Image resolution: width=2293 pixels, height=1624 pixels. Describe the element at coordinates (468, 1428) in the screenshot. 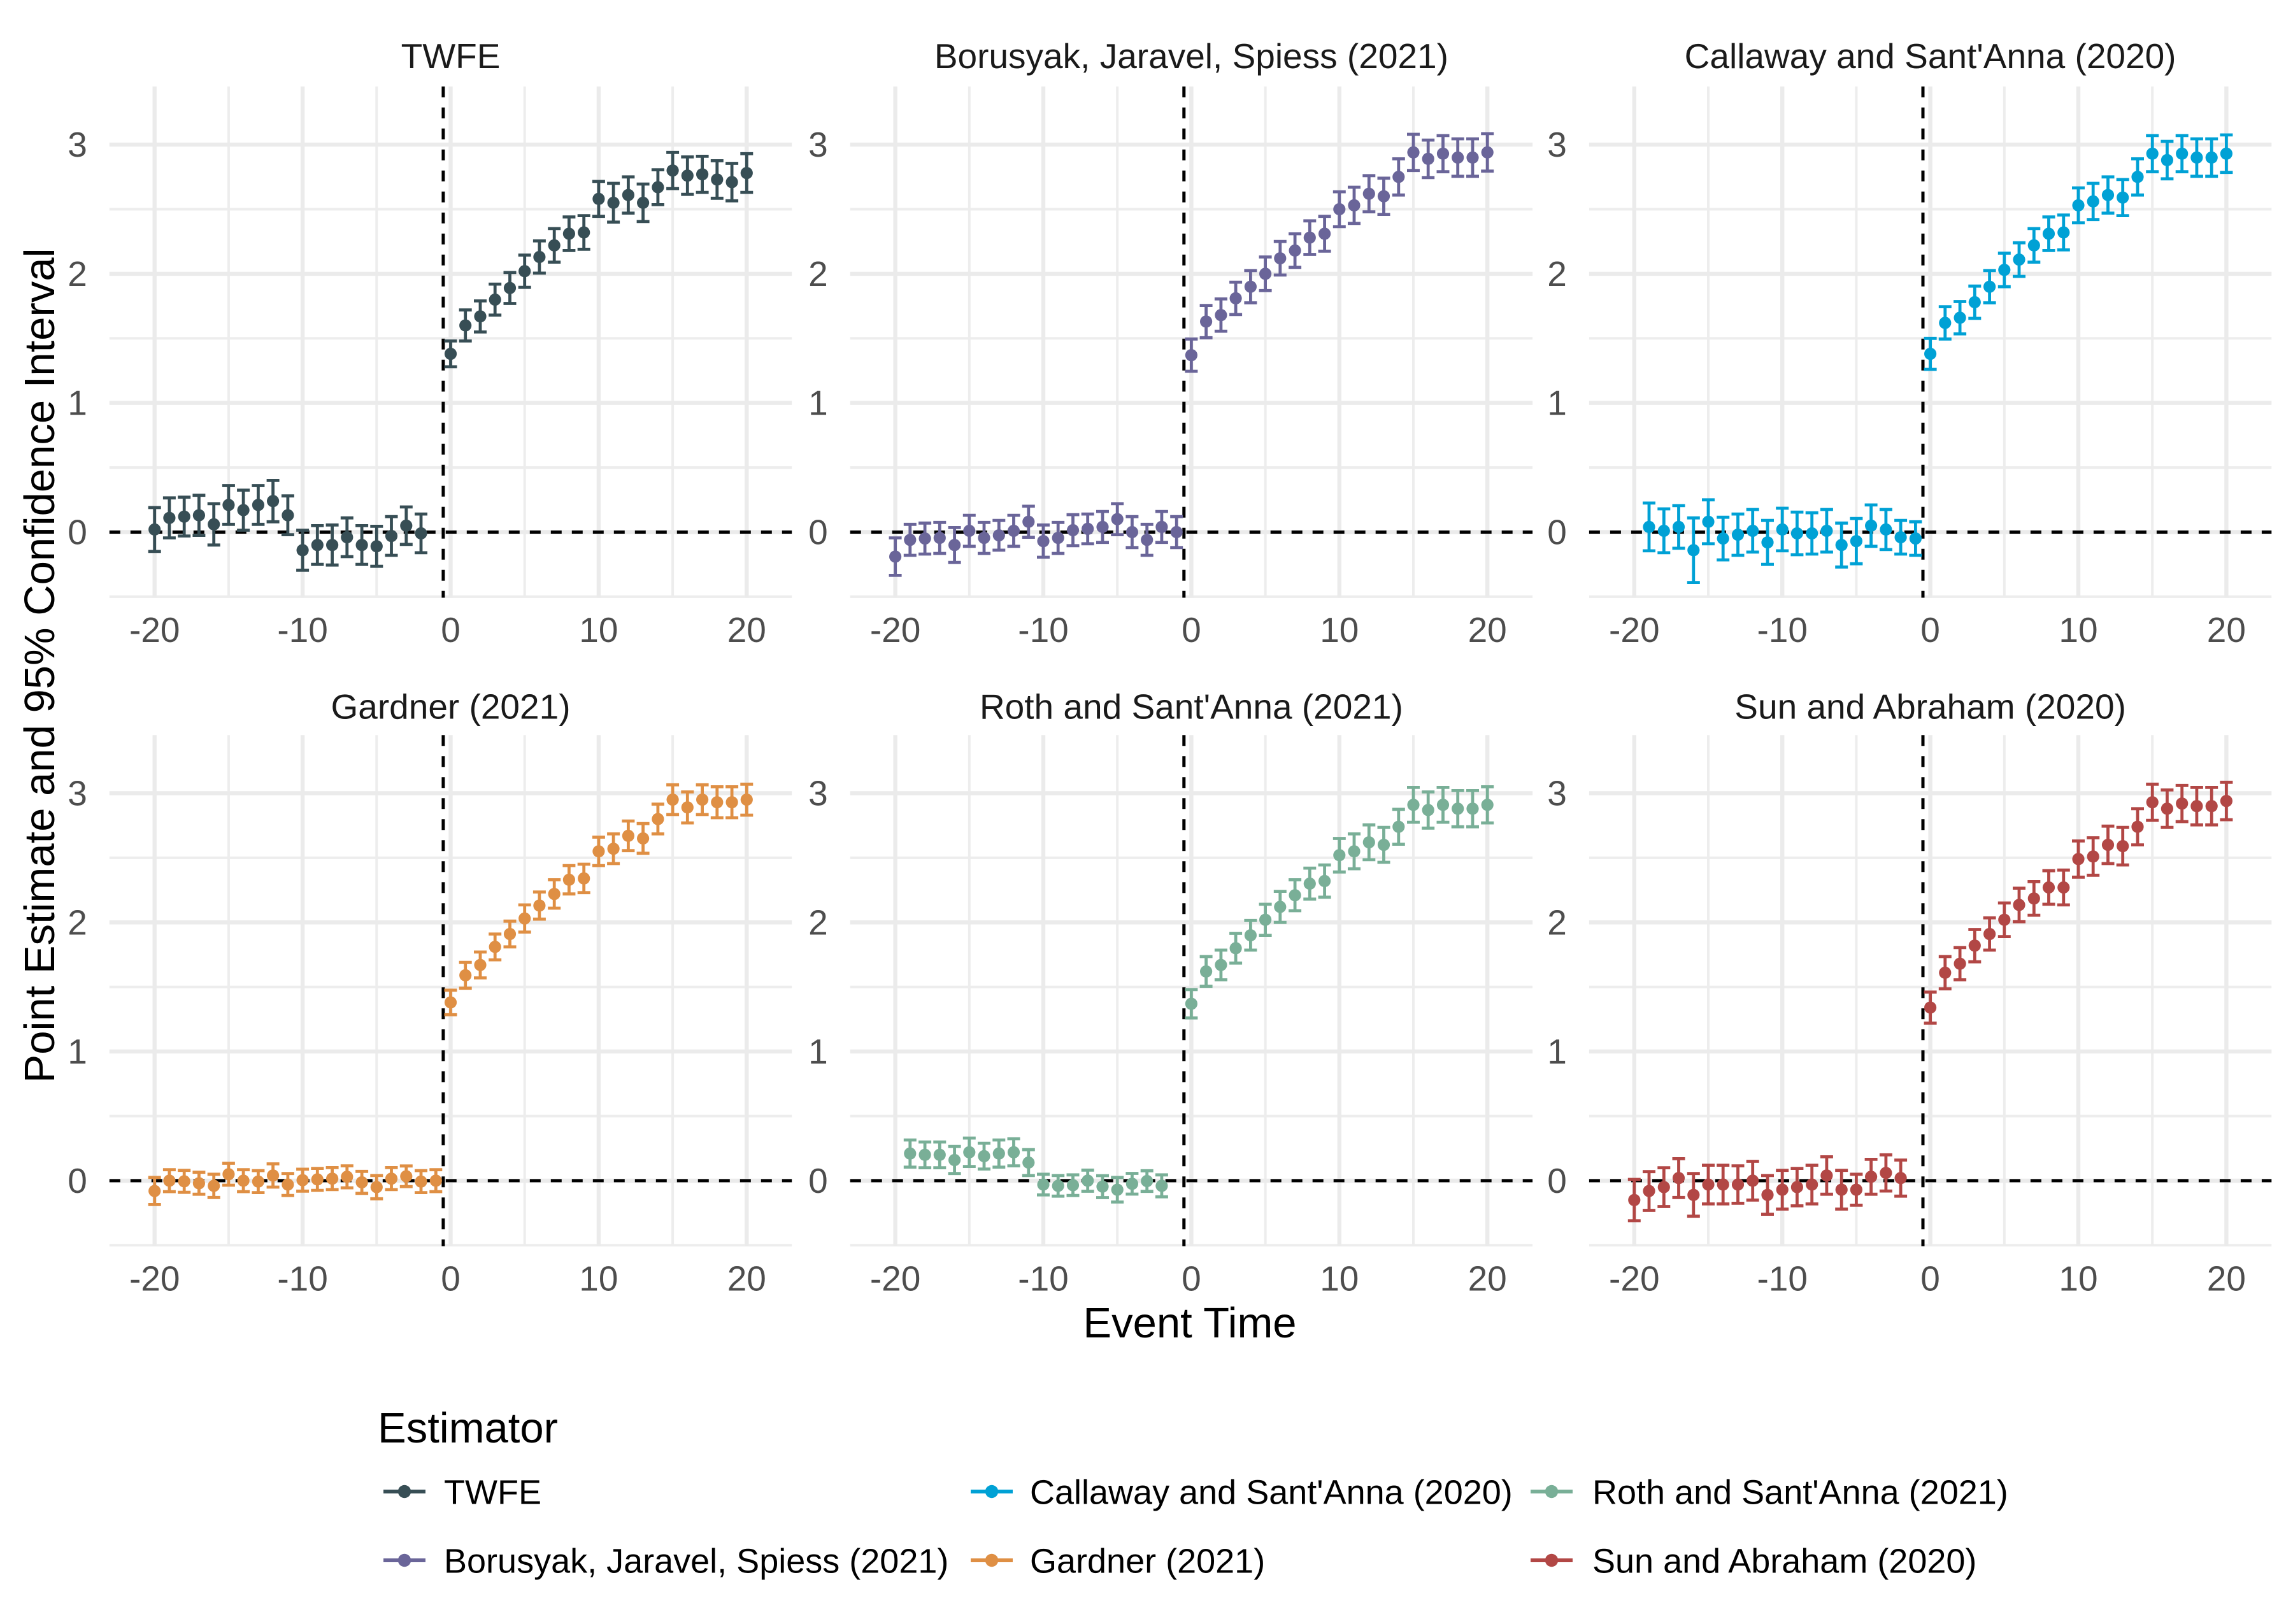

I see `svg-text: Estimator` at that location.